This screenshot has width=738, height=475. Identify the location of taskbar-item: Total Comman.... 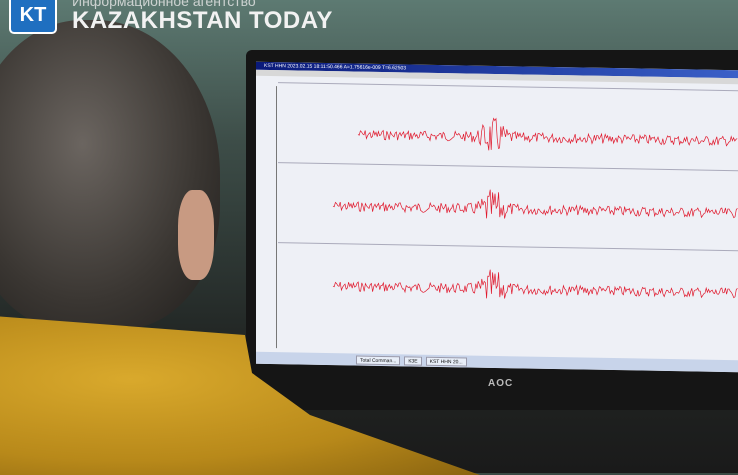
(378, 360).